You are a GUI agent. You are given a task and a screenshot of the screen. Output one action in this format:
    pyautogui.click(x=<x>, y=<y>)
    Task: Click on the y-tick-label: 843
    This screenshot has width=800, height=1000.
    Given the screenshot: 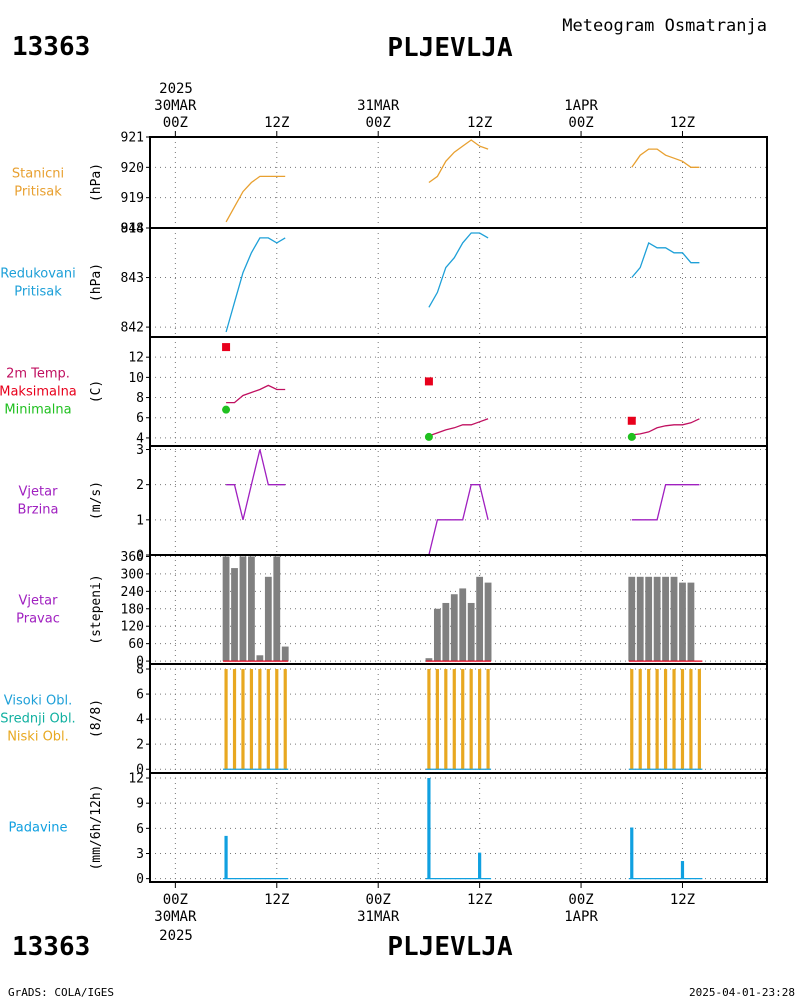 What is the action you would take?
    pyautogui.click(x=132, y=278)
    